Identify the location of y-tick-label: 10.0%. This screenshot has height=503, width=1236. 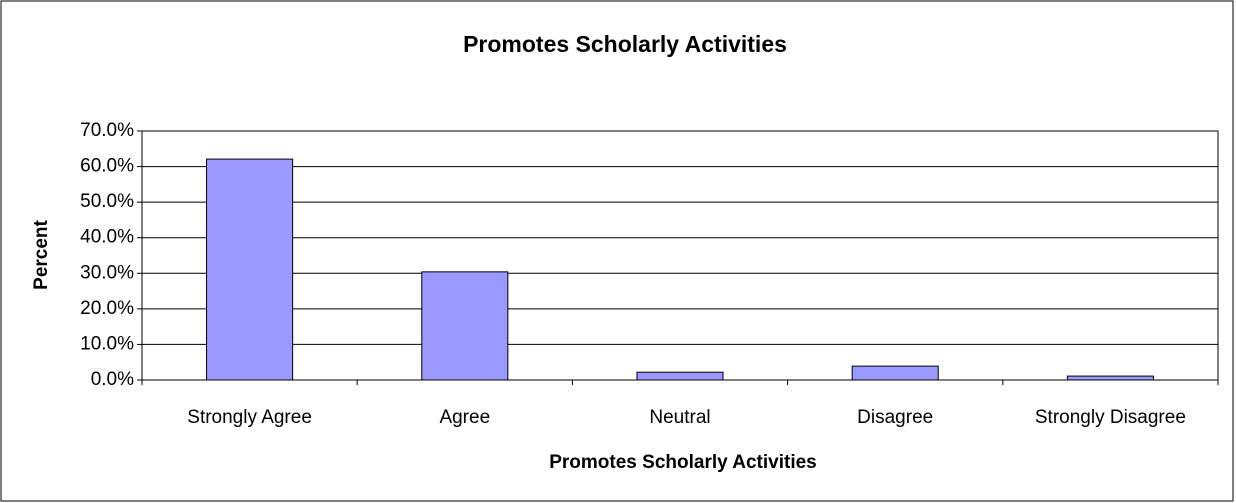
(107, 343).